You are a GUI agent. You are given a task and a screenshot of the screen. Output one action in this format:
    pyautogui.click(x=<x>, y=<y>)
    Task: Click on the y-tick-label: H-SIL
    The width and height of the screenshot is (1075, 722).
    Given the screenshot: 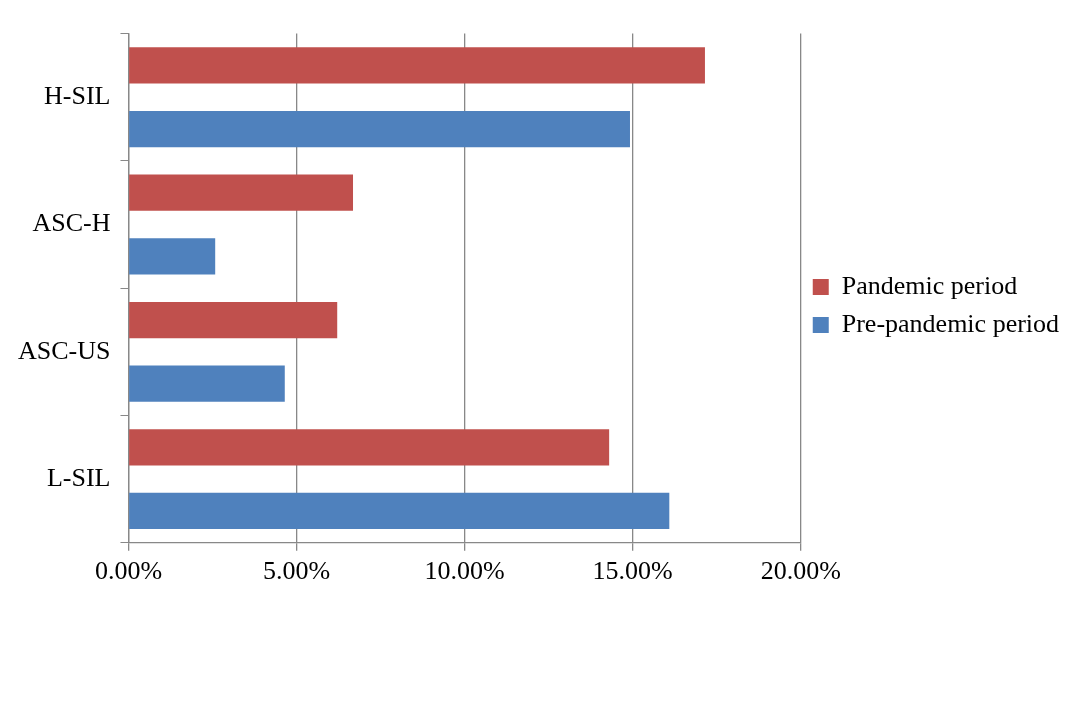 What is the action you would take?
    pyautogui.click(x=77, y=96)
    